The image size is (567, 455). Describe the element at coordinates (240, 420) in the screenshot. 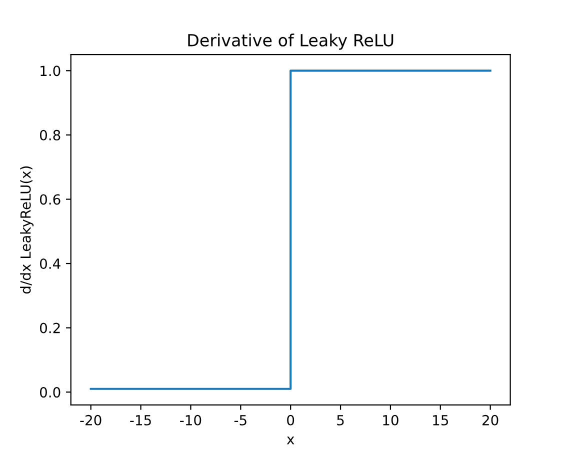

I see `x-tick-label: -5` at that location.